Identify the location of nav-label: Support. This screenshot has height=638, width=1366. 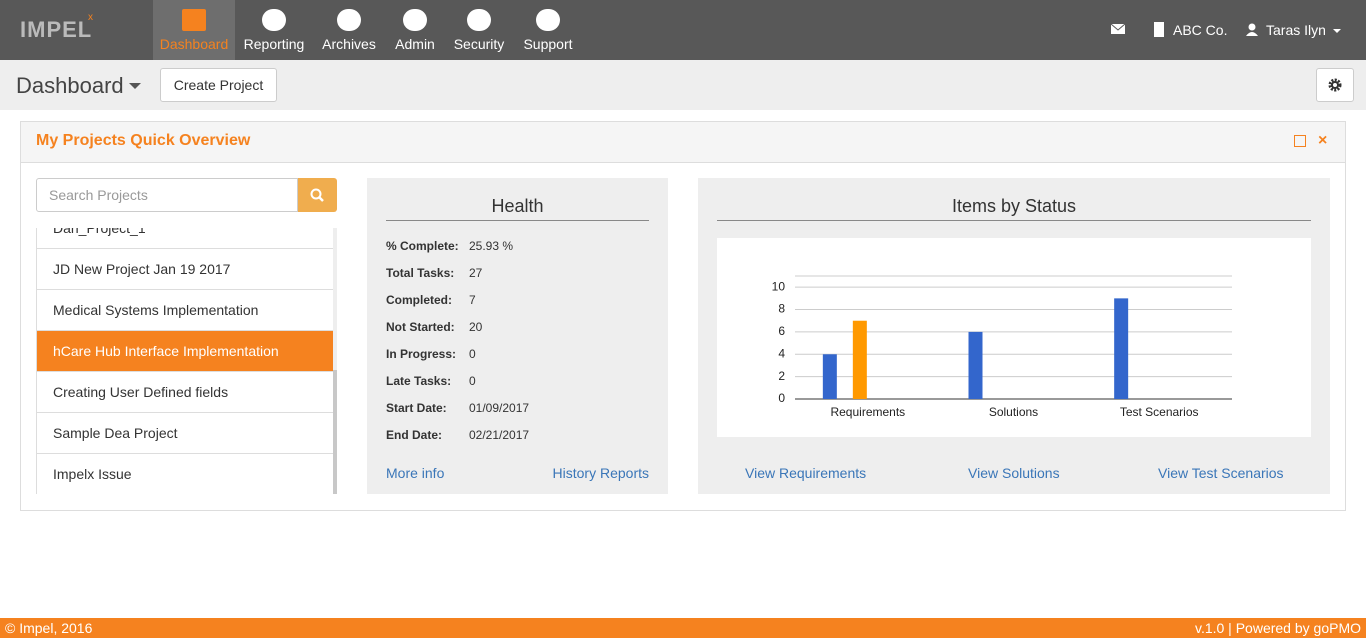
(548, 44).